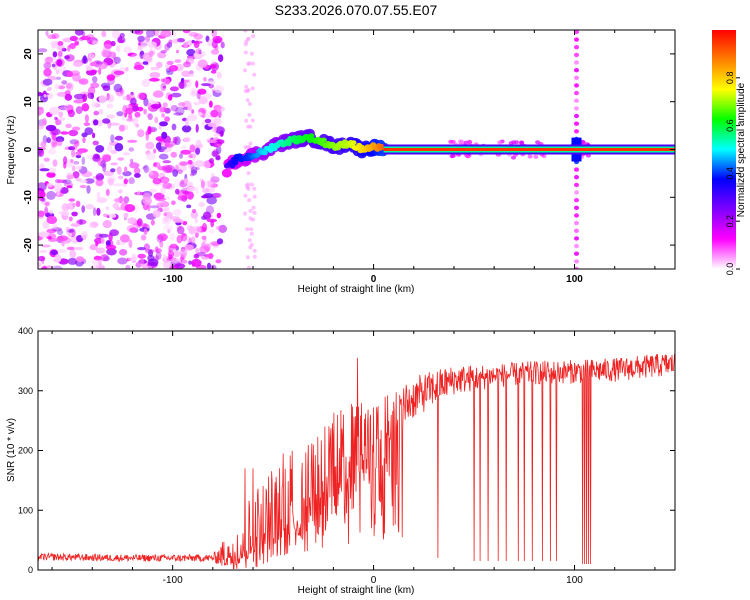 Image resolution: width=750 pixels, height=600 pixels. Describe the element at coordinates (28, 197) in the screenshot. I see `y-tick-label: -10` at that location.